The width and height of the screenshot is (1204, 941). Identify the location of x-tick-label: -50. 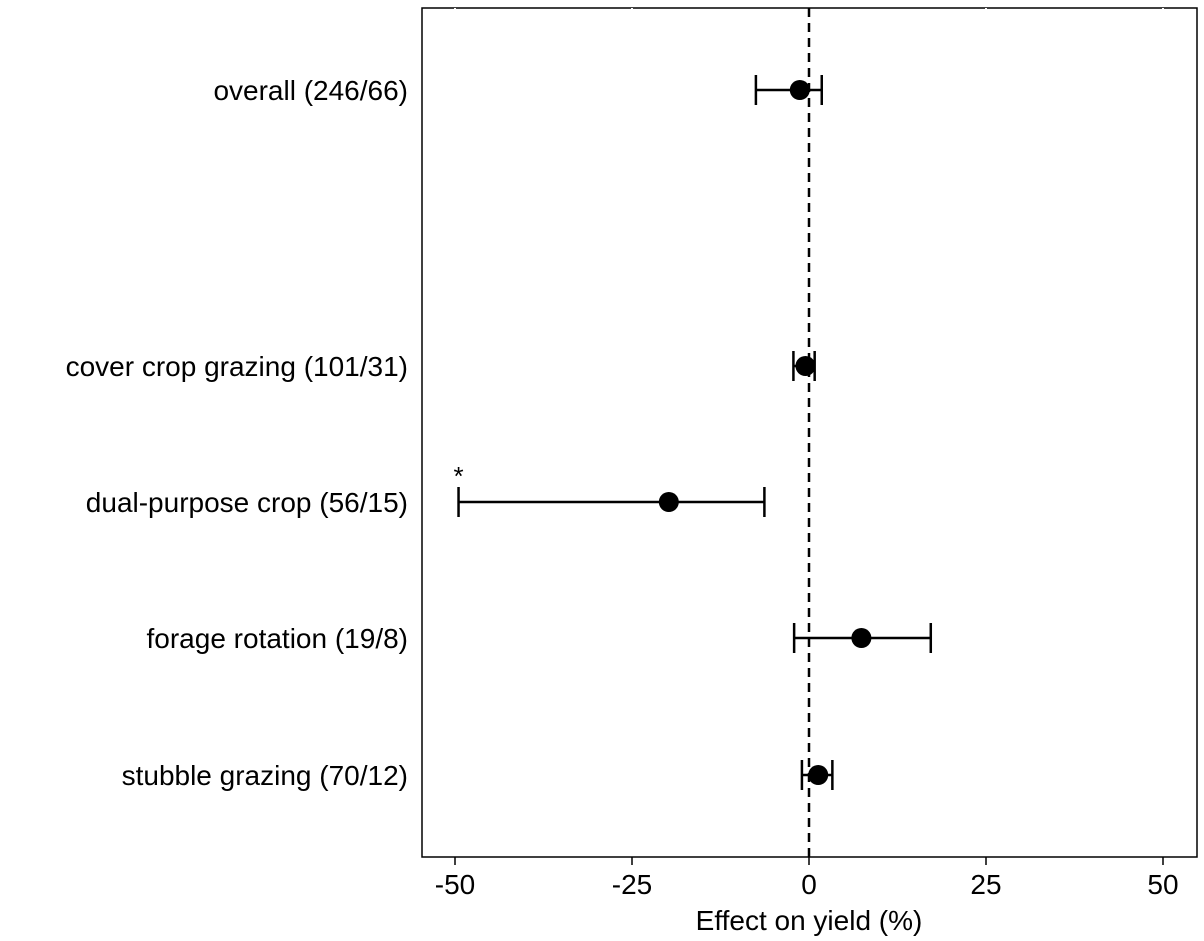
(455, 884).